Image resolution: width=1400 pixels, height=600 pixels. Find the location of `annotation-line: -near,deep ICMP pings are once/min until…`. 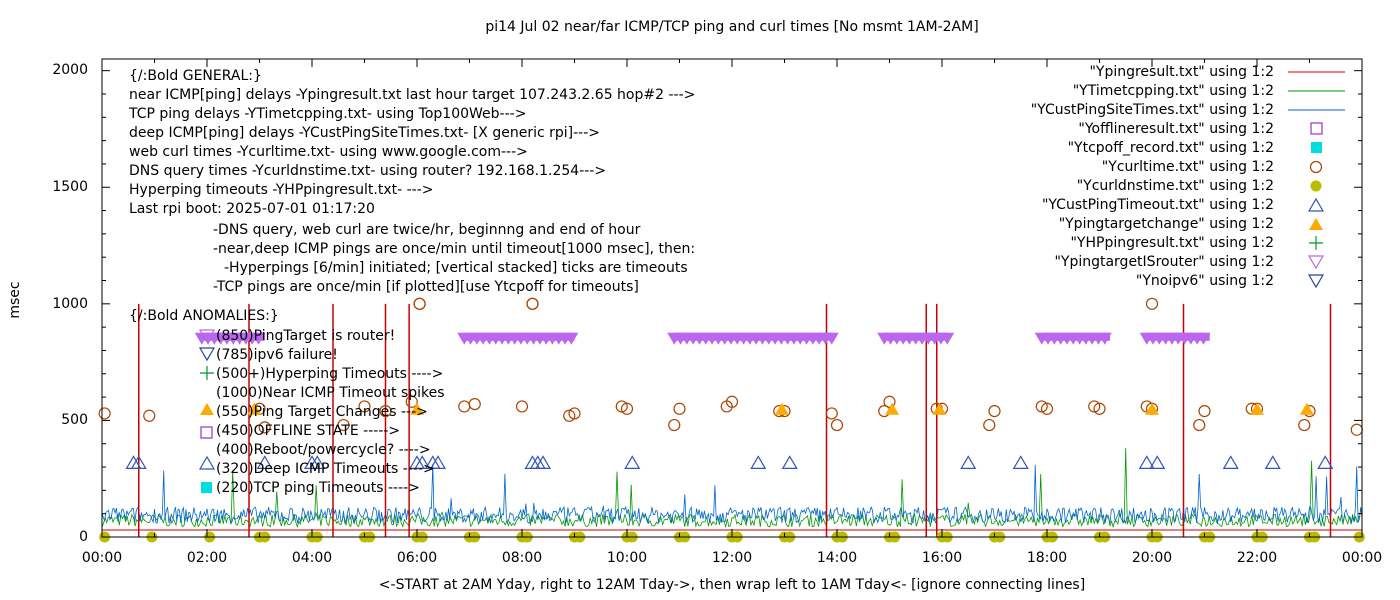

annotation-line: -near,deep ICMP pings are once/min until… is located at coordinates (454, 249).